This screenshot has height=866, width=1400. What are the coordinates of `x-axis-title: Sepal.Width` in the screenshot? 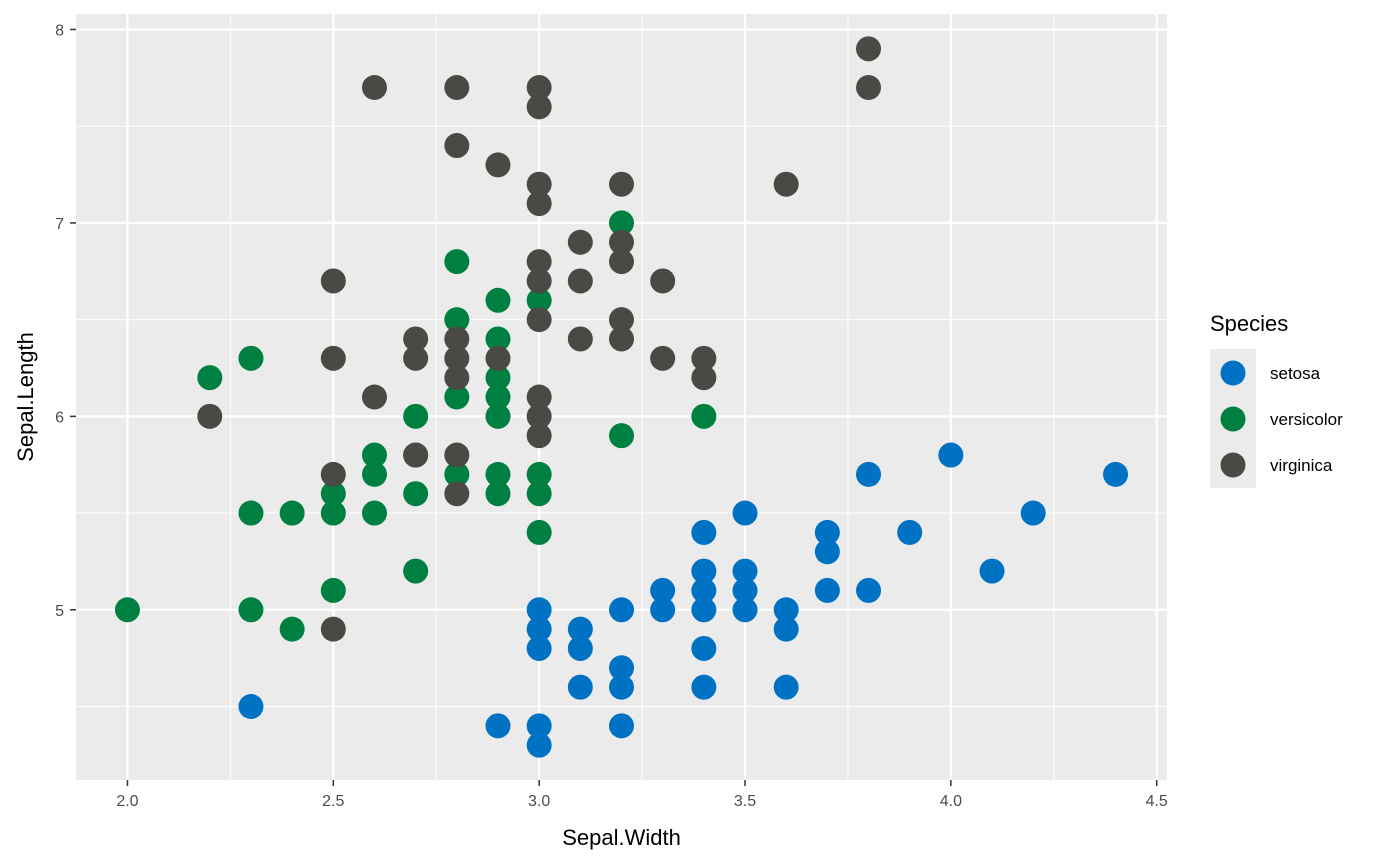 It's located at (621, 837).